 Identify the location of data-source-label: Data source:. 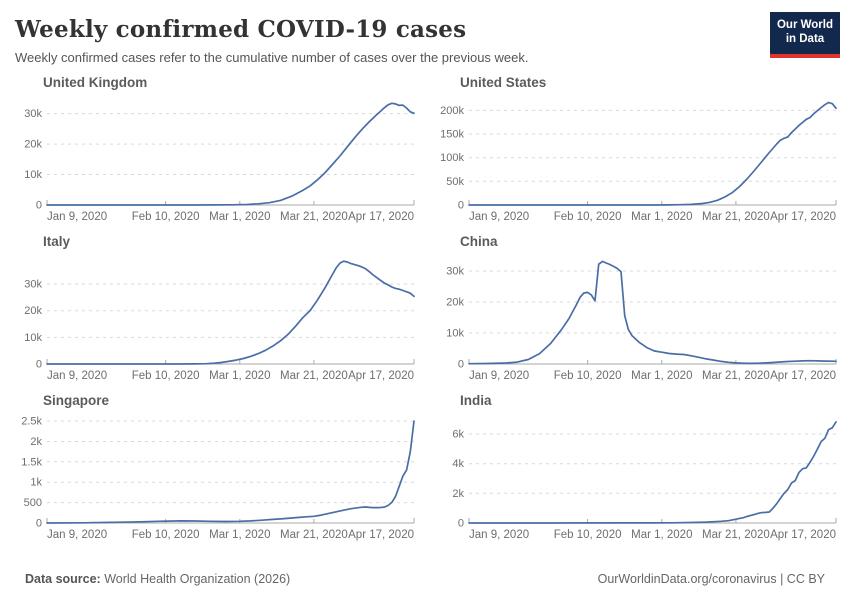
(63, 579).